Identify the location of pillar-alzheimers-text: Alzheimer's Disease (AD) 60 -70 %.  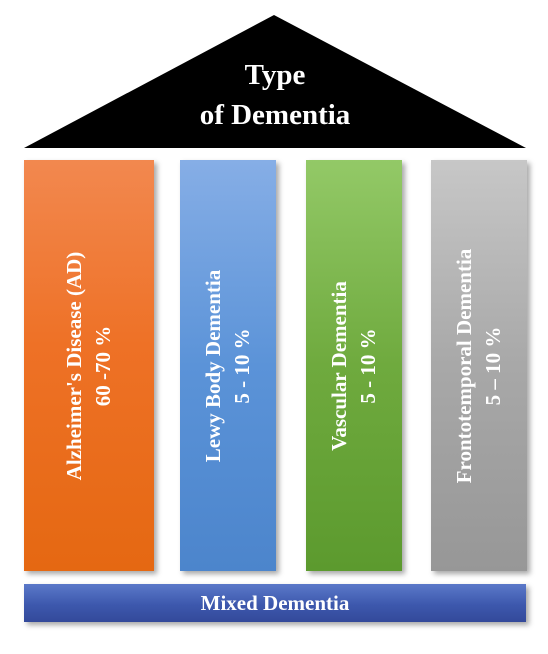
(89, 366).